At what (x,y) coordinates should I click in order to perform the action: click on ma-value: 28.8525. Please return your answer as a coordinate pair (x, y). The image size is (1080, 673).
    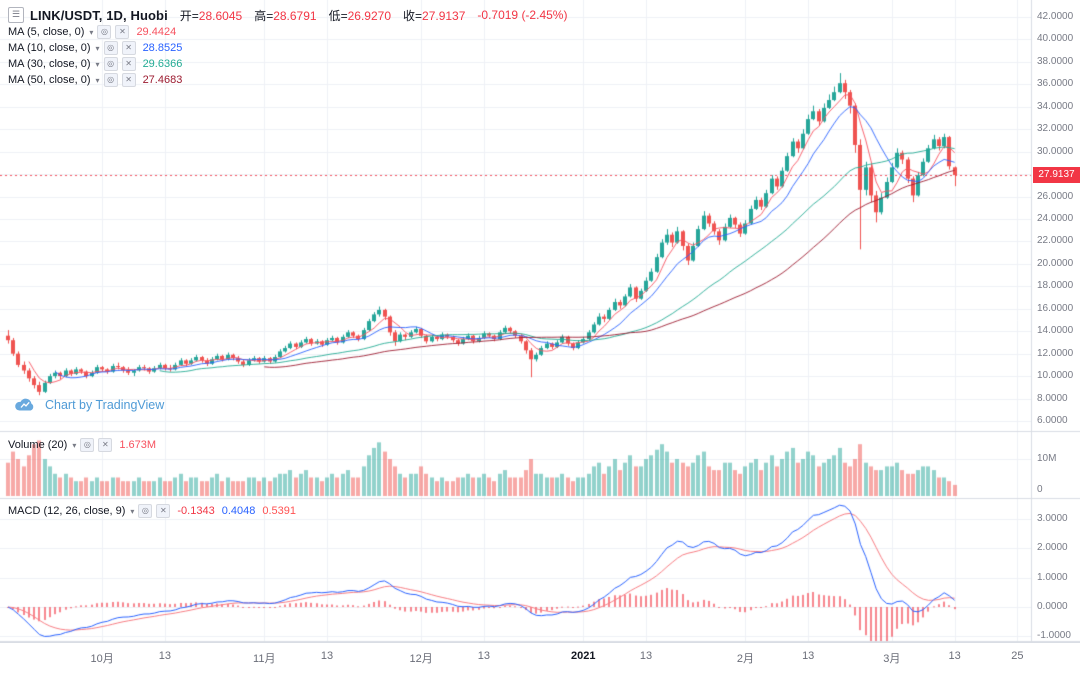
    Looking at the image, I should click on (162, 48).